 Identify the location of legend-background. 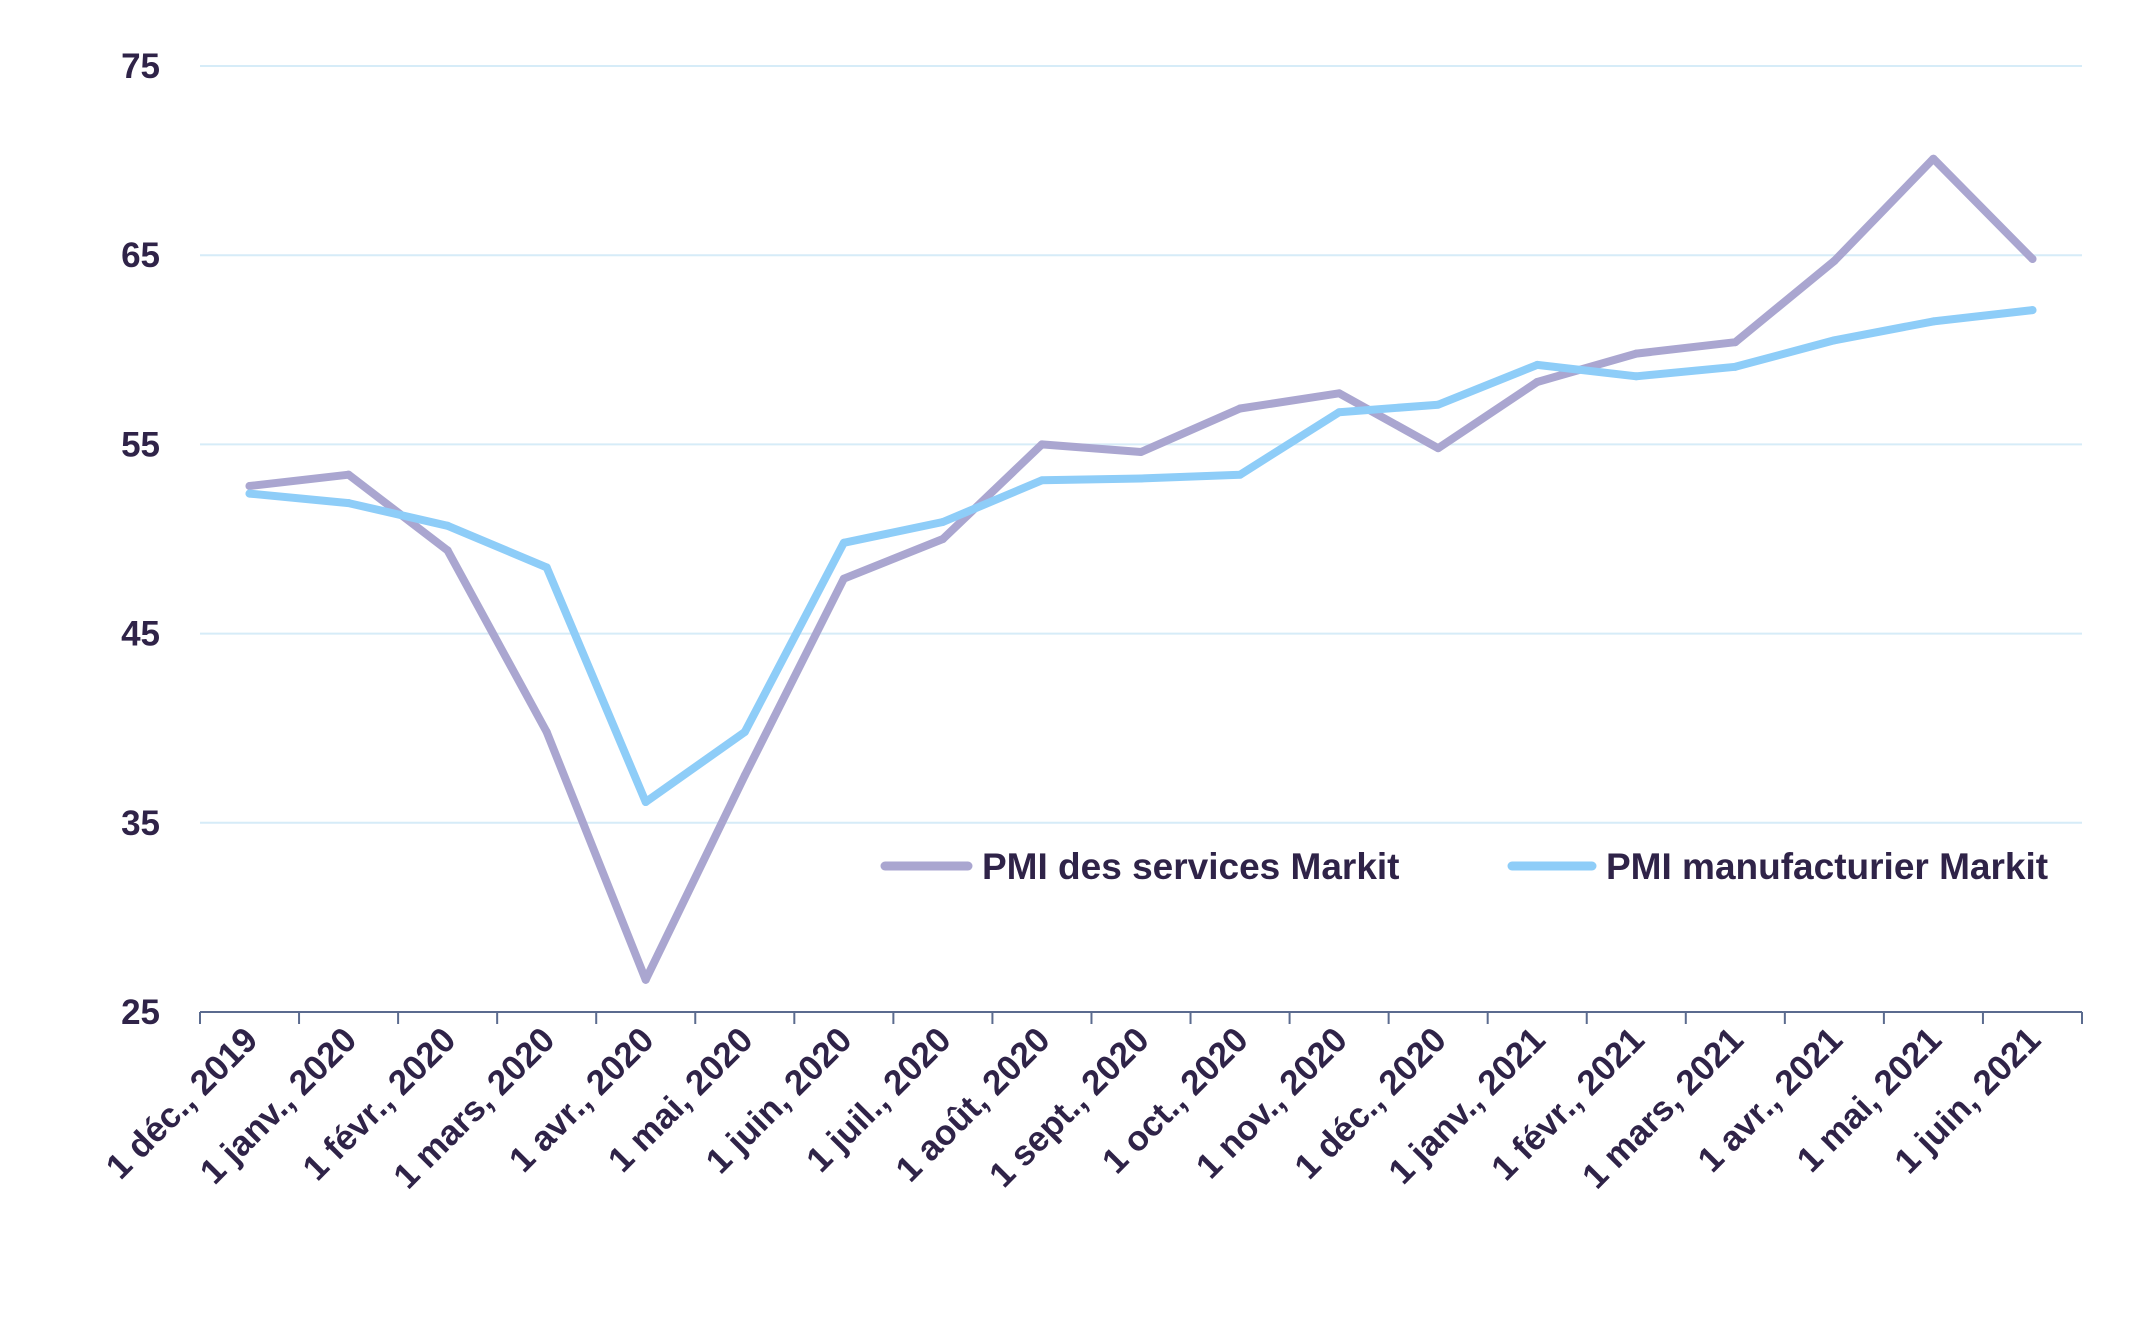
(1460, 866).